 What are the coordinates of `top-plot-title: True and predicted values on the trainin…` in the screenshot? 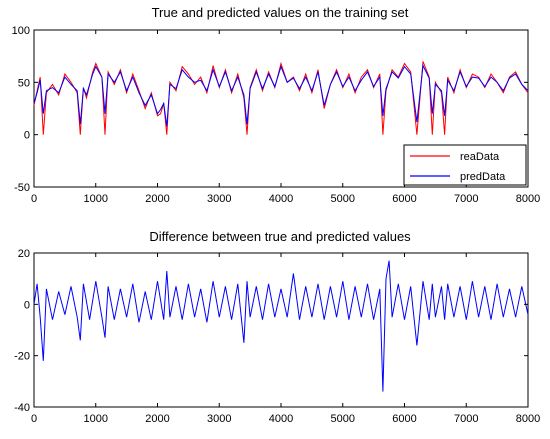 It's located at (280, 12).